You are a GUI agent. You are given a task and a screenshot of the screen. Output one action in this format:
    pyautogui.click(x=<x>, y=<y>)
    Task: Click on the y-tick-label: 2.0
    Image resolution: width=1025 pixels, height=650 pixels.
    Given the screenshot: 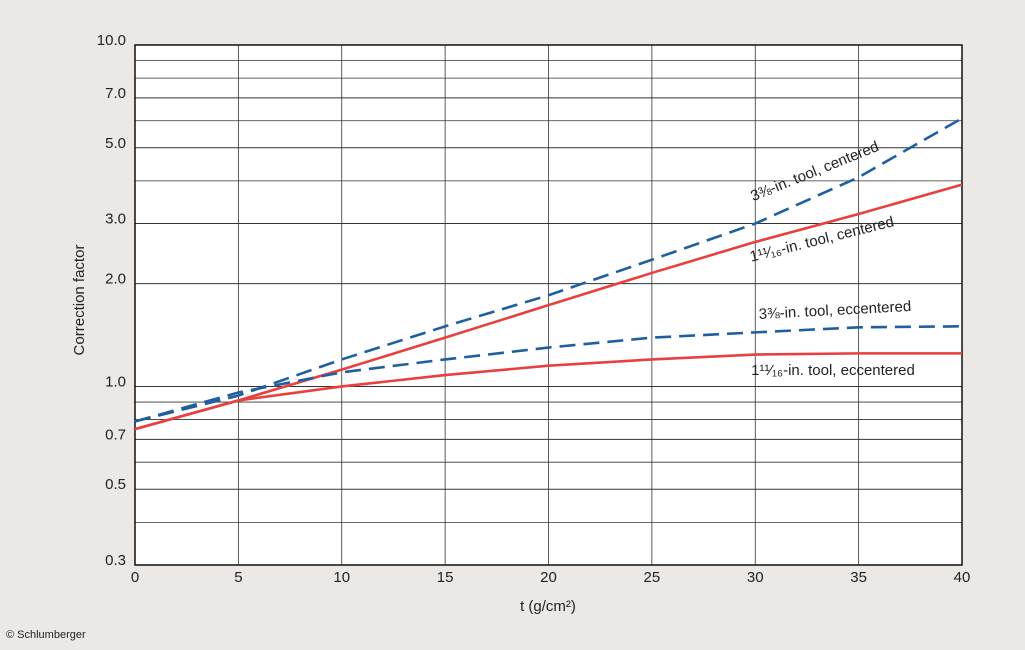 What is the action you would take?
    pyautogui.click(x=115, y=279)
    